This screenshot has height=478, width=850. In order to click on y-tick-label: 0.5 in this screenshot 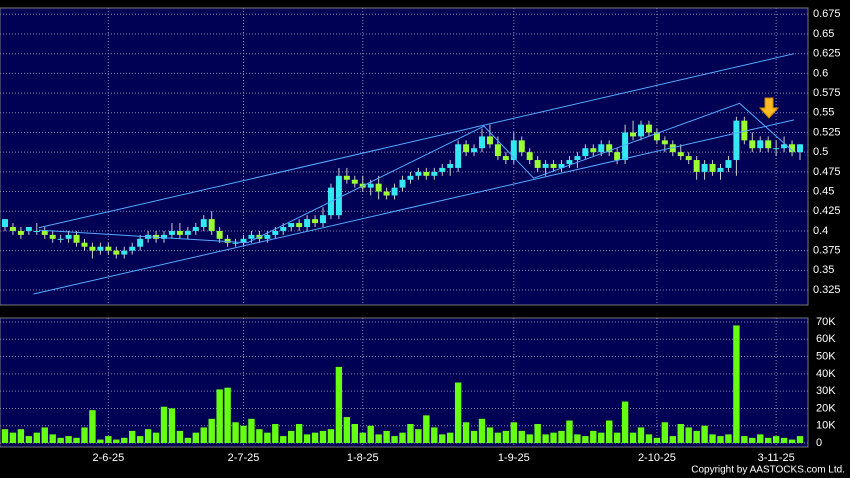, I will do `click(820, 152)`.